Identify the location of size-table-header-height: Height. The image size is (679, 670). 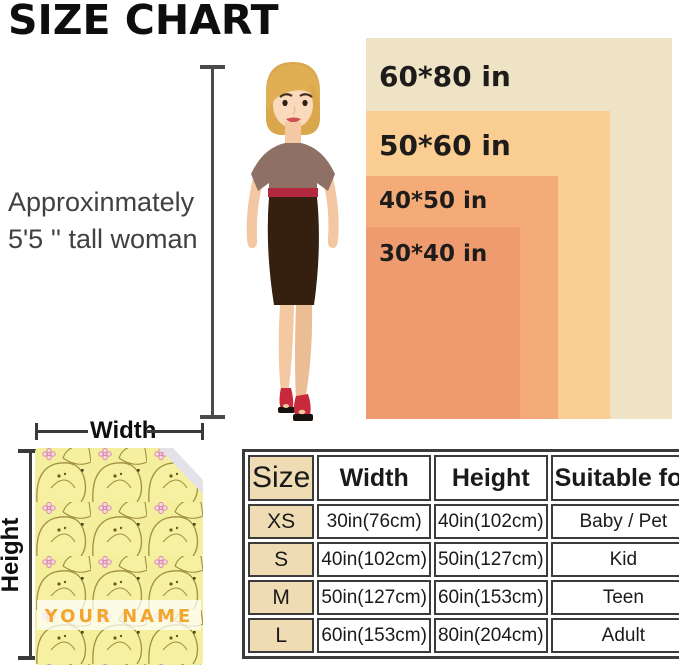
(490, 478).